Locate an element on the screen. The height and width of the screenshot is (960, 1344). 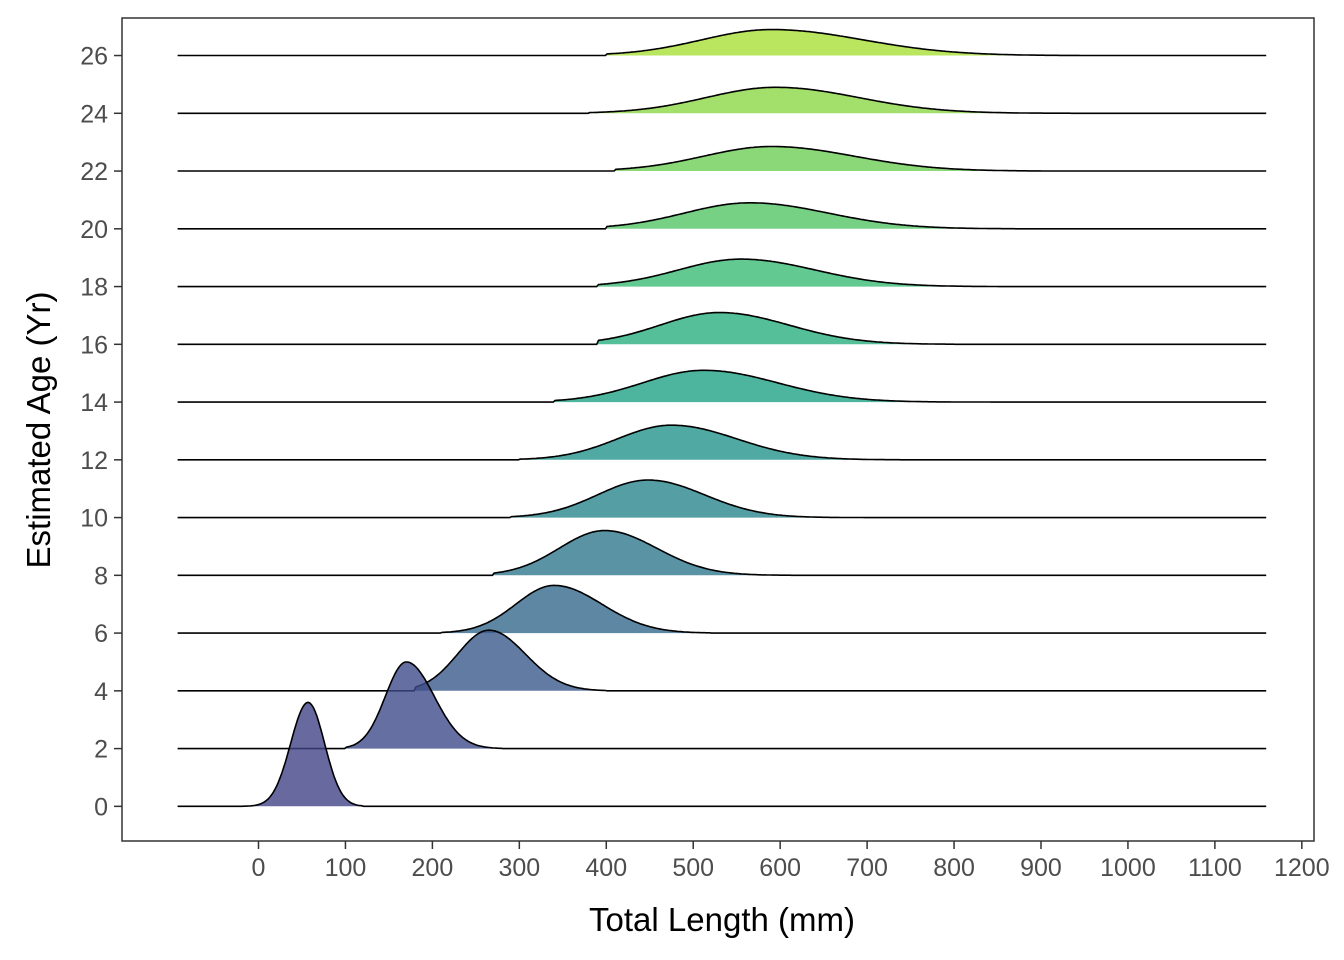
x-tick-label: 1200 is located at coordinates (1302, 868).